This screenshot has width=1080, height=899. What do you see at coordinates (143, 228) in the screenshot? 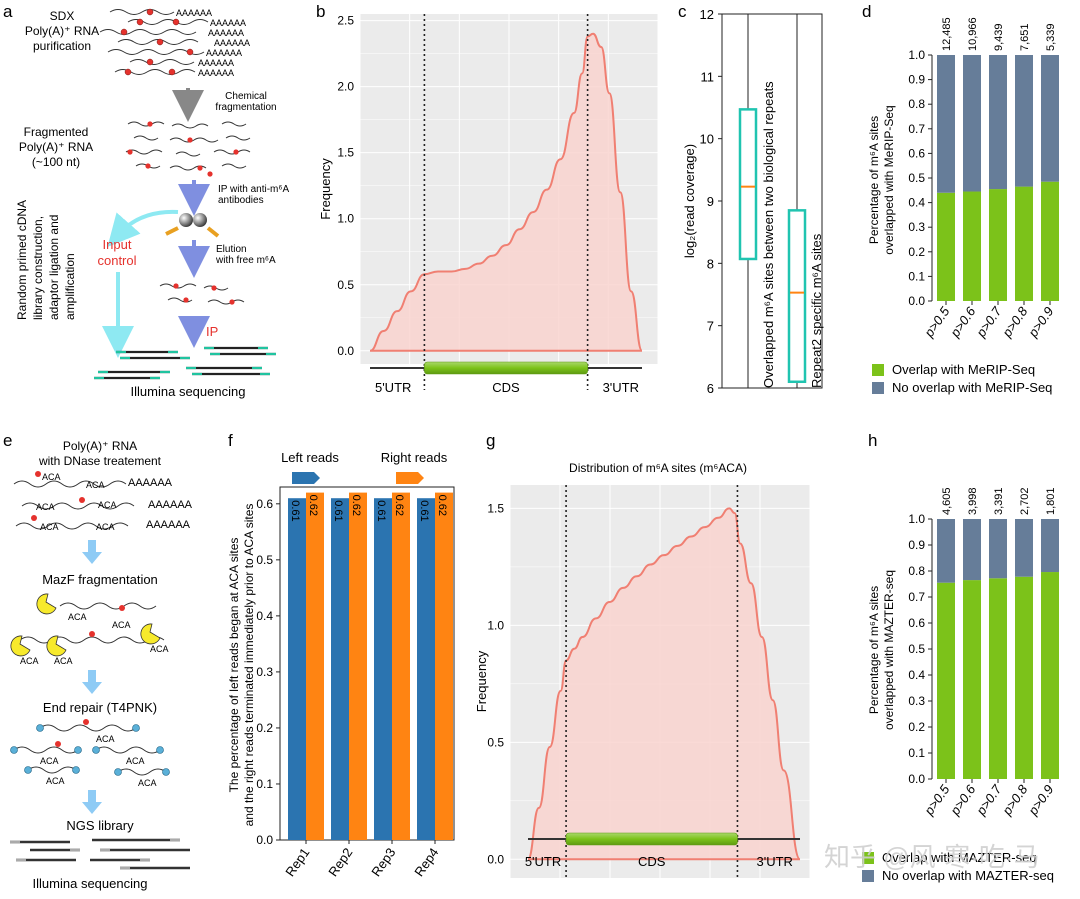
I see `arrow-input` at bounding box center [143, 228].